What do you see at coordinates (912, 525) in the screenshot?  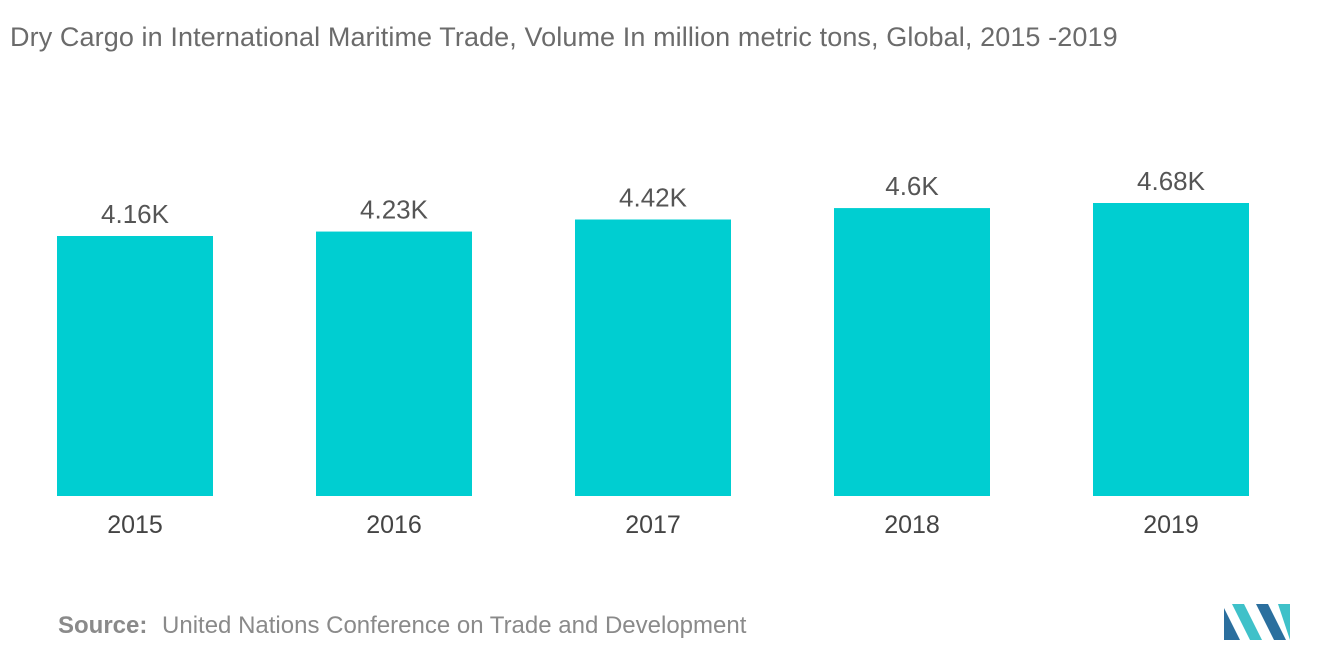 I see `x-tick-label-2018: 2018` at bounding box center [912, 525].